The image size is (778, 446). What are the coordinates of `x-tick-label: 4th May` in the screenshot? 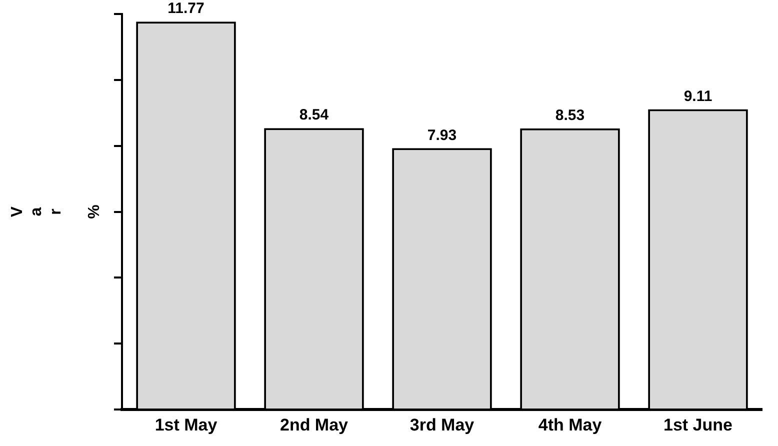 It's located at (570, 424).